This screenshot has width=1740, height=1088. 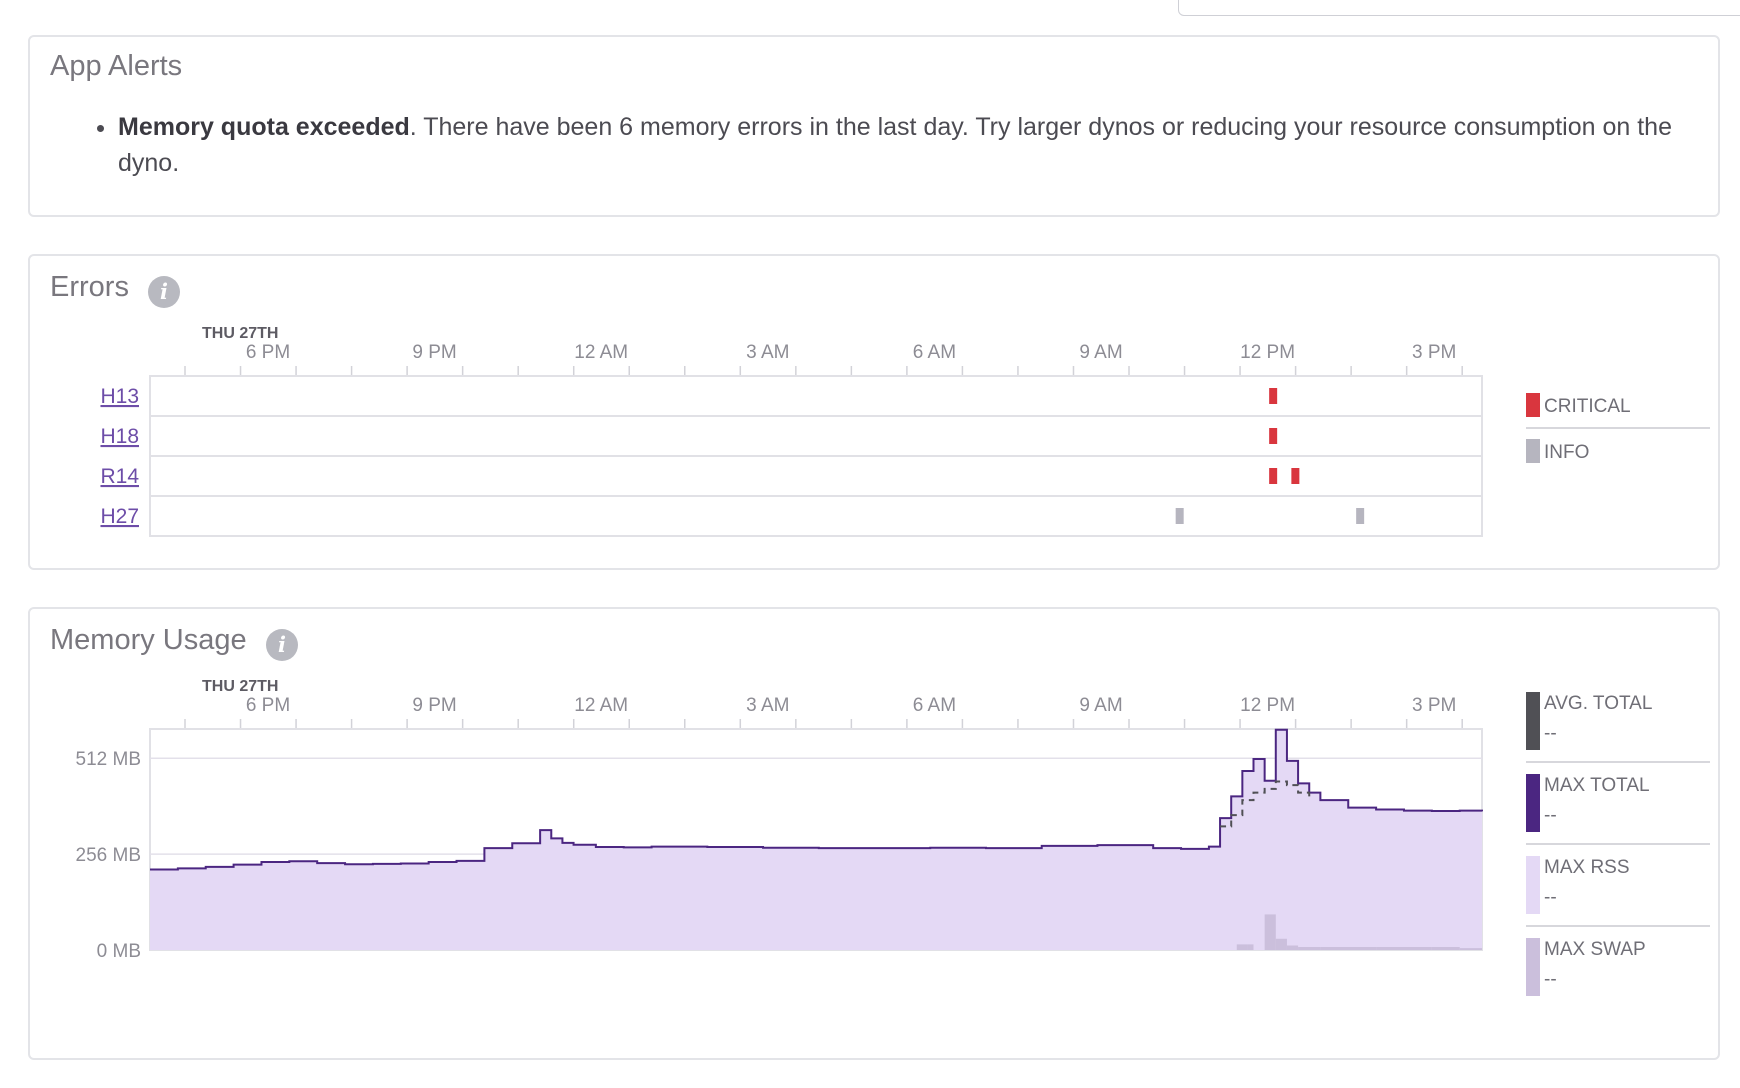 What do you see at coordinates (119, 396) in the screenshot?
I see `error-code-link: H13` at bounding box center [119, 396].